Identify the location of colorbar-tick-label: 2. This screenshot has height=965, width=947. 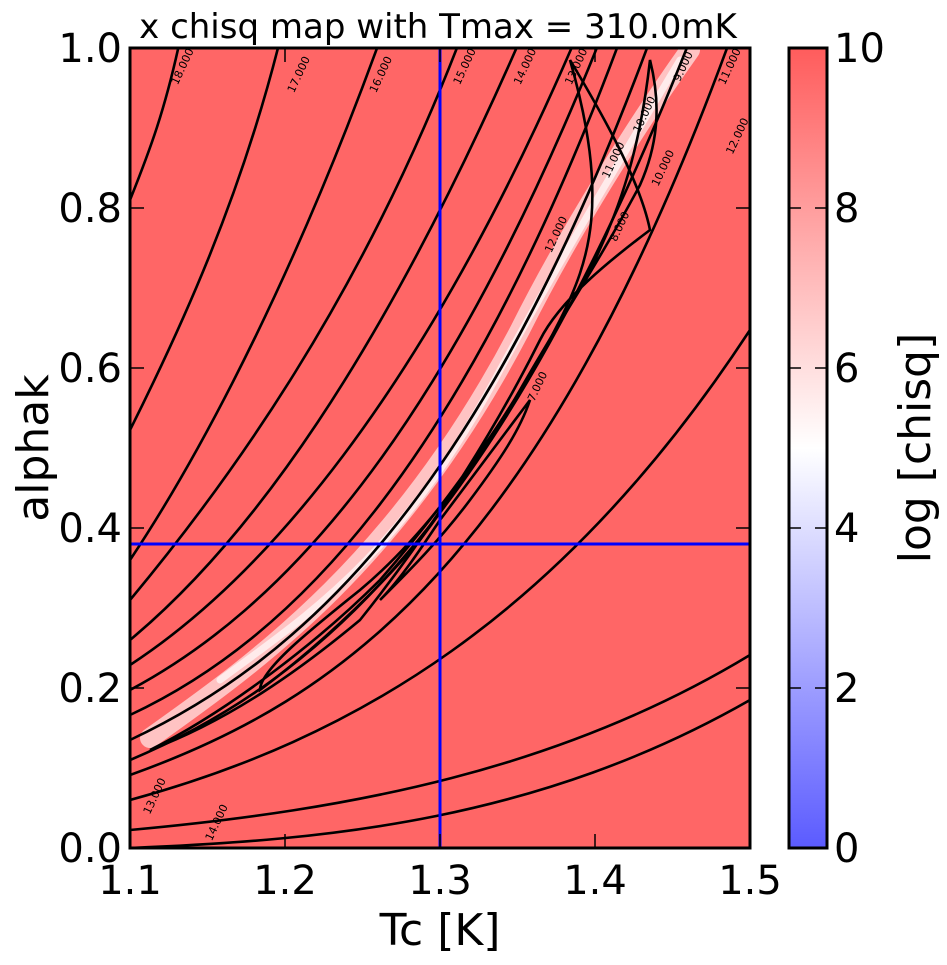
(846, 689).